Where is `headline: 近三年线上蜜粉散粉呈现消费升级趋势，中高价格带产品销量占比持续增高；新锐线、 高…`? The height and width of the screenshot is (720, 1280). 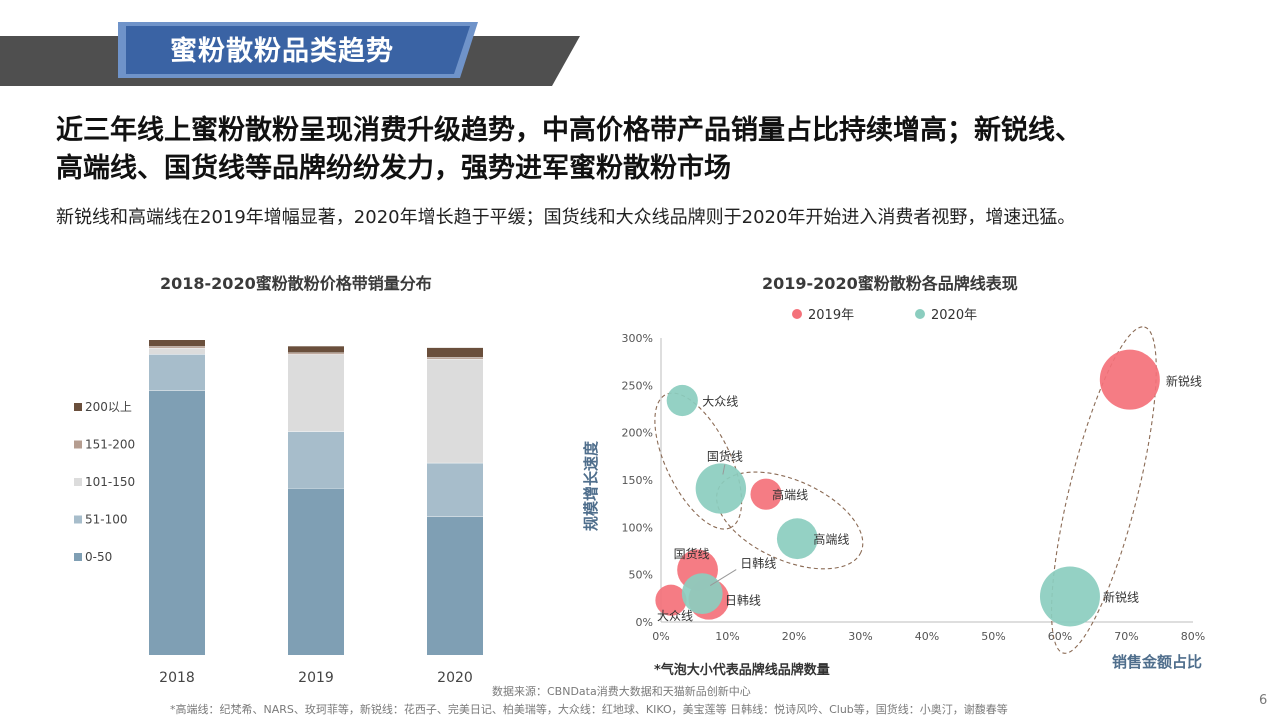
headline: 近三年线上蜜粉散粉呈现消费升级趋势，中高价格带产品销量占比持续增高；新锐线、 高… is located at coordinates (656, 150).